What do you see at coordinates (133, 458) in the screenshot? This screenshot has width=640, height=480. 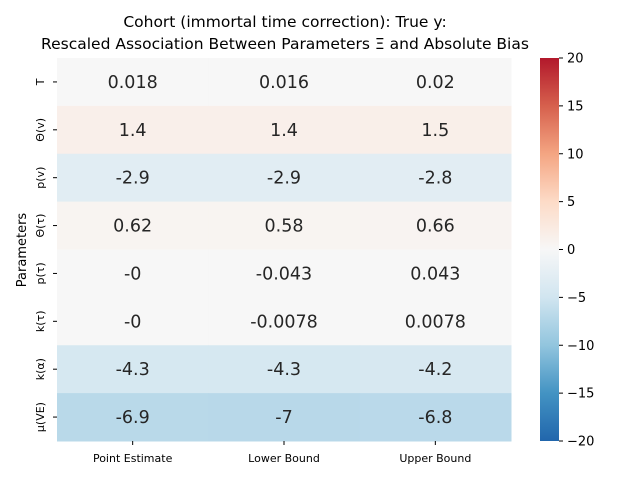 I see `column-tick-label: Point Estimate` at bounding box center [133, 458].